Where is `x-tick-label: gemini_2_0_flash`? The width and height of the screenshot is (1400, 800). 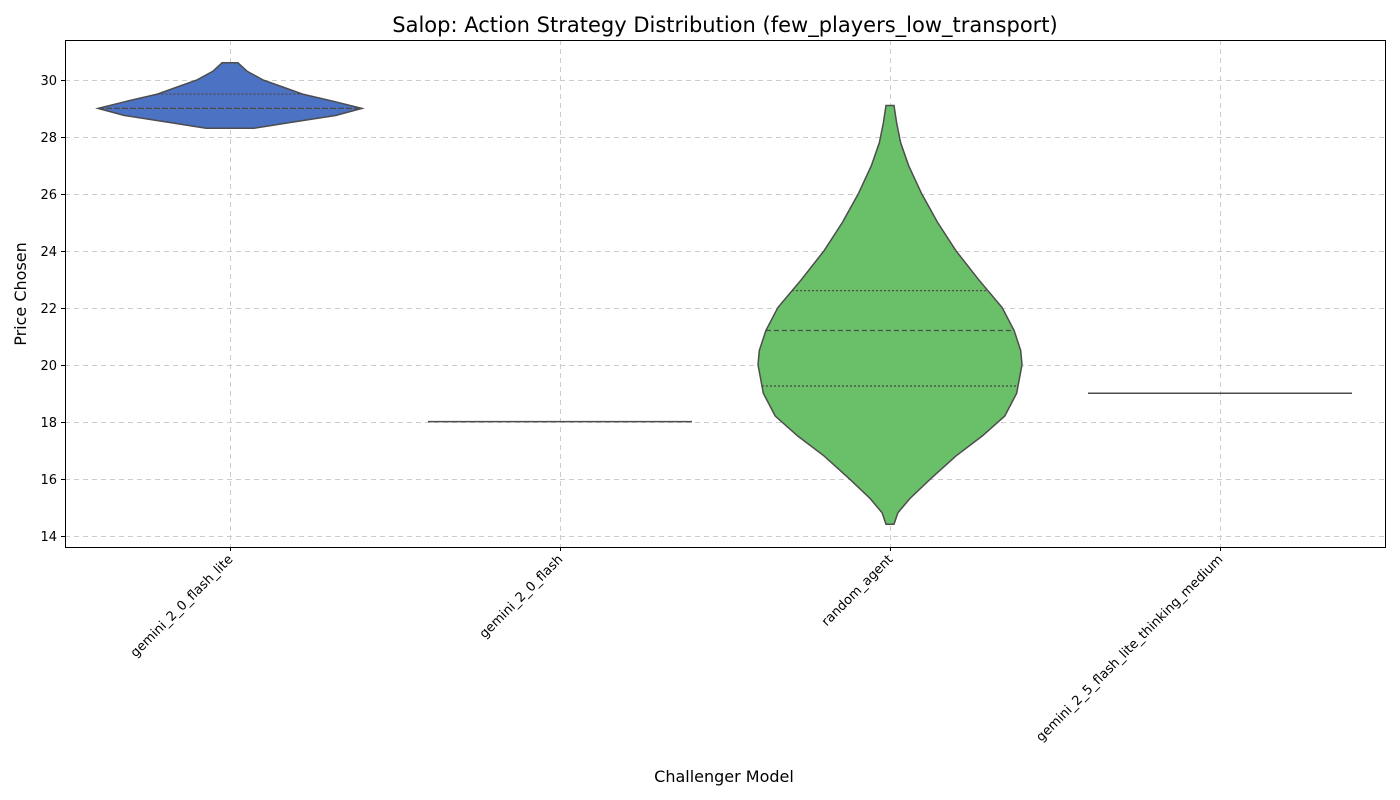 x-tick-label: gemini_2_0_flash is located at coordinates (522, 597).